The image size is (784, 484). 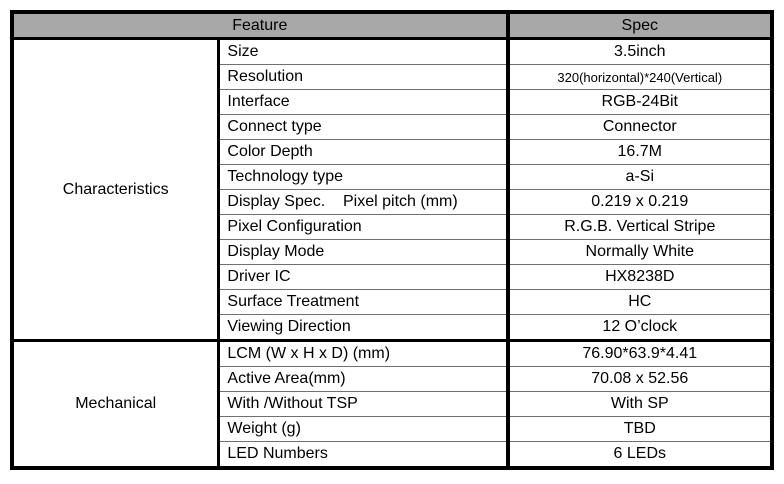 I want to click on table-row: Technology type a-Si, so click(x=392, y=177).